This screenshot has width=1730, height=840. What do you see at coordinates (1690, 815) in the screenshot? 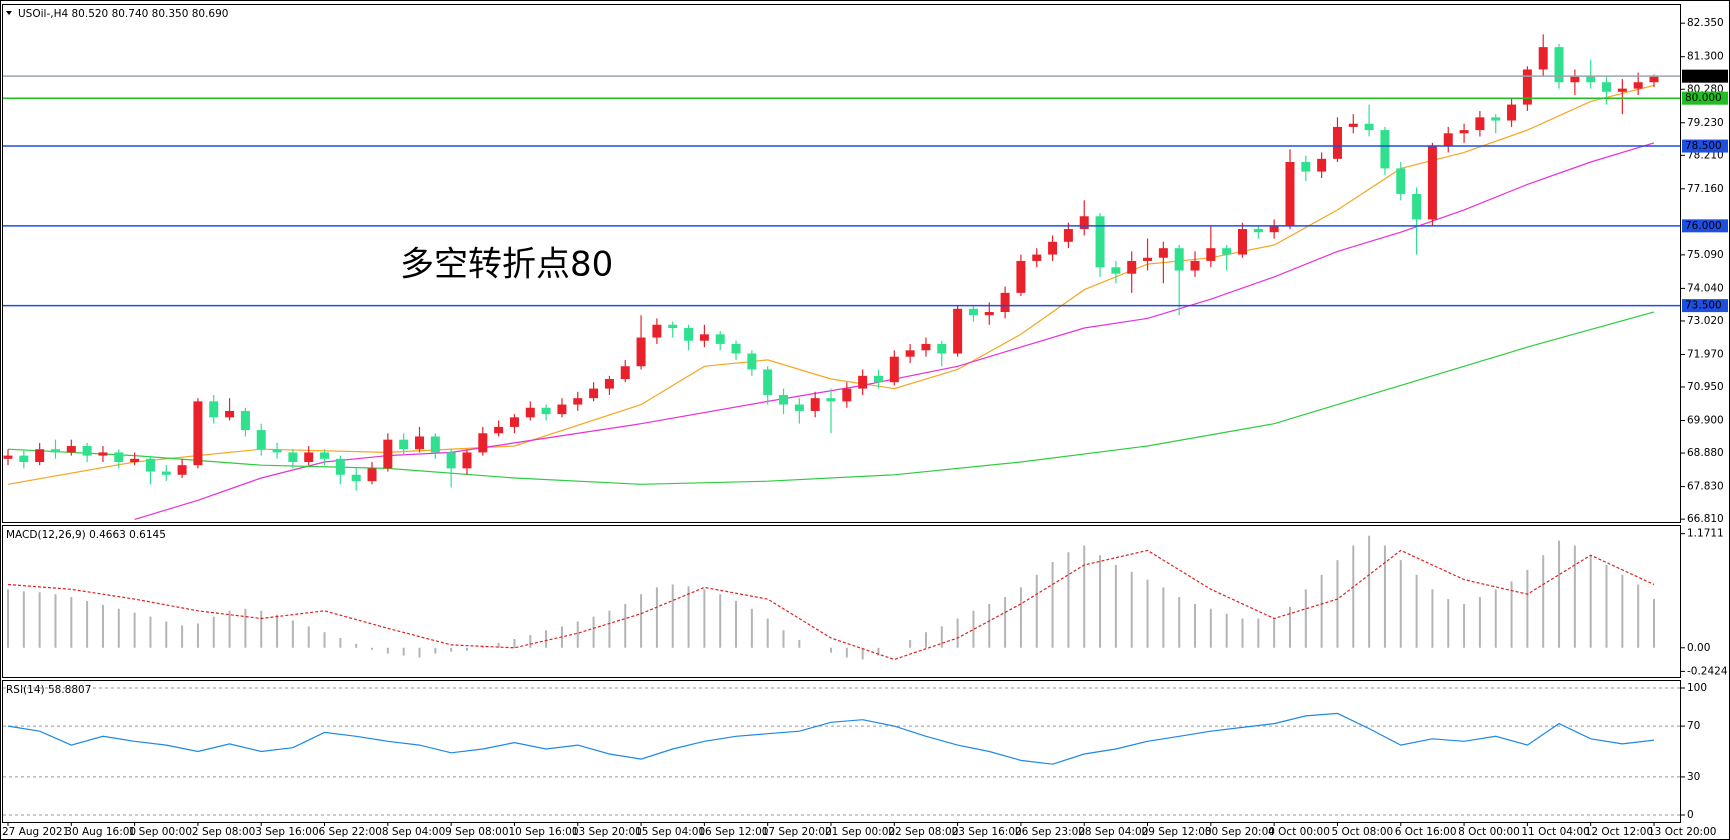
I see `y-tick-label: 0` at bounding box center [1690, 815].